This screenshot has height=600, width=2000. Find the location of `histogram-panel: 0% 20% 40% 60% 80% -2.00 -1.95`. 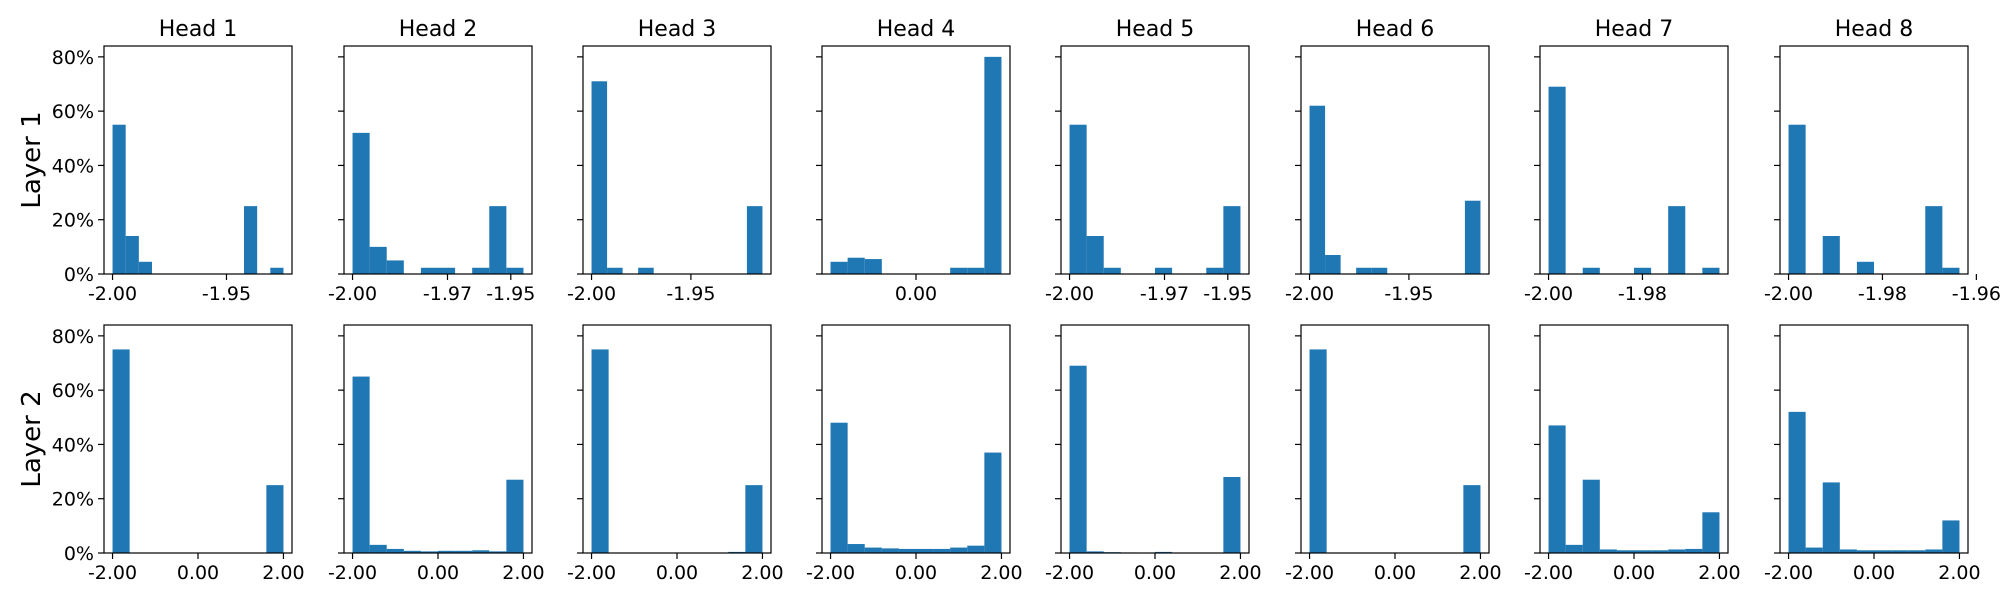

histogram-panel: 0% 20% 40% 60% 80% -2.00 -1.95 is located at coordinates (172, 175).